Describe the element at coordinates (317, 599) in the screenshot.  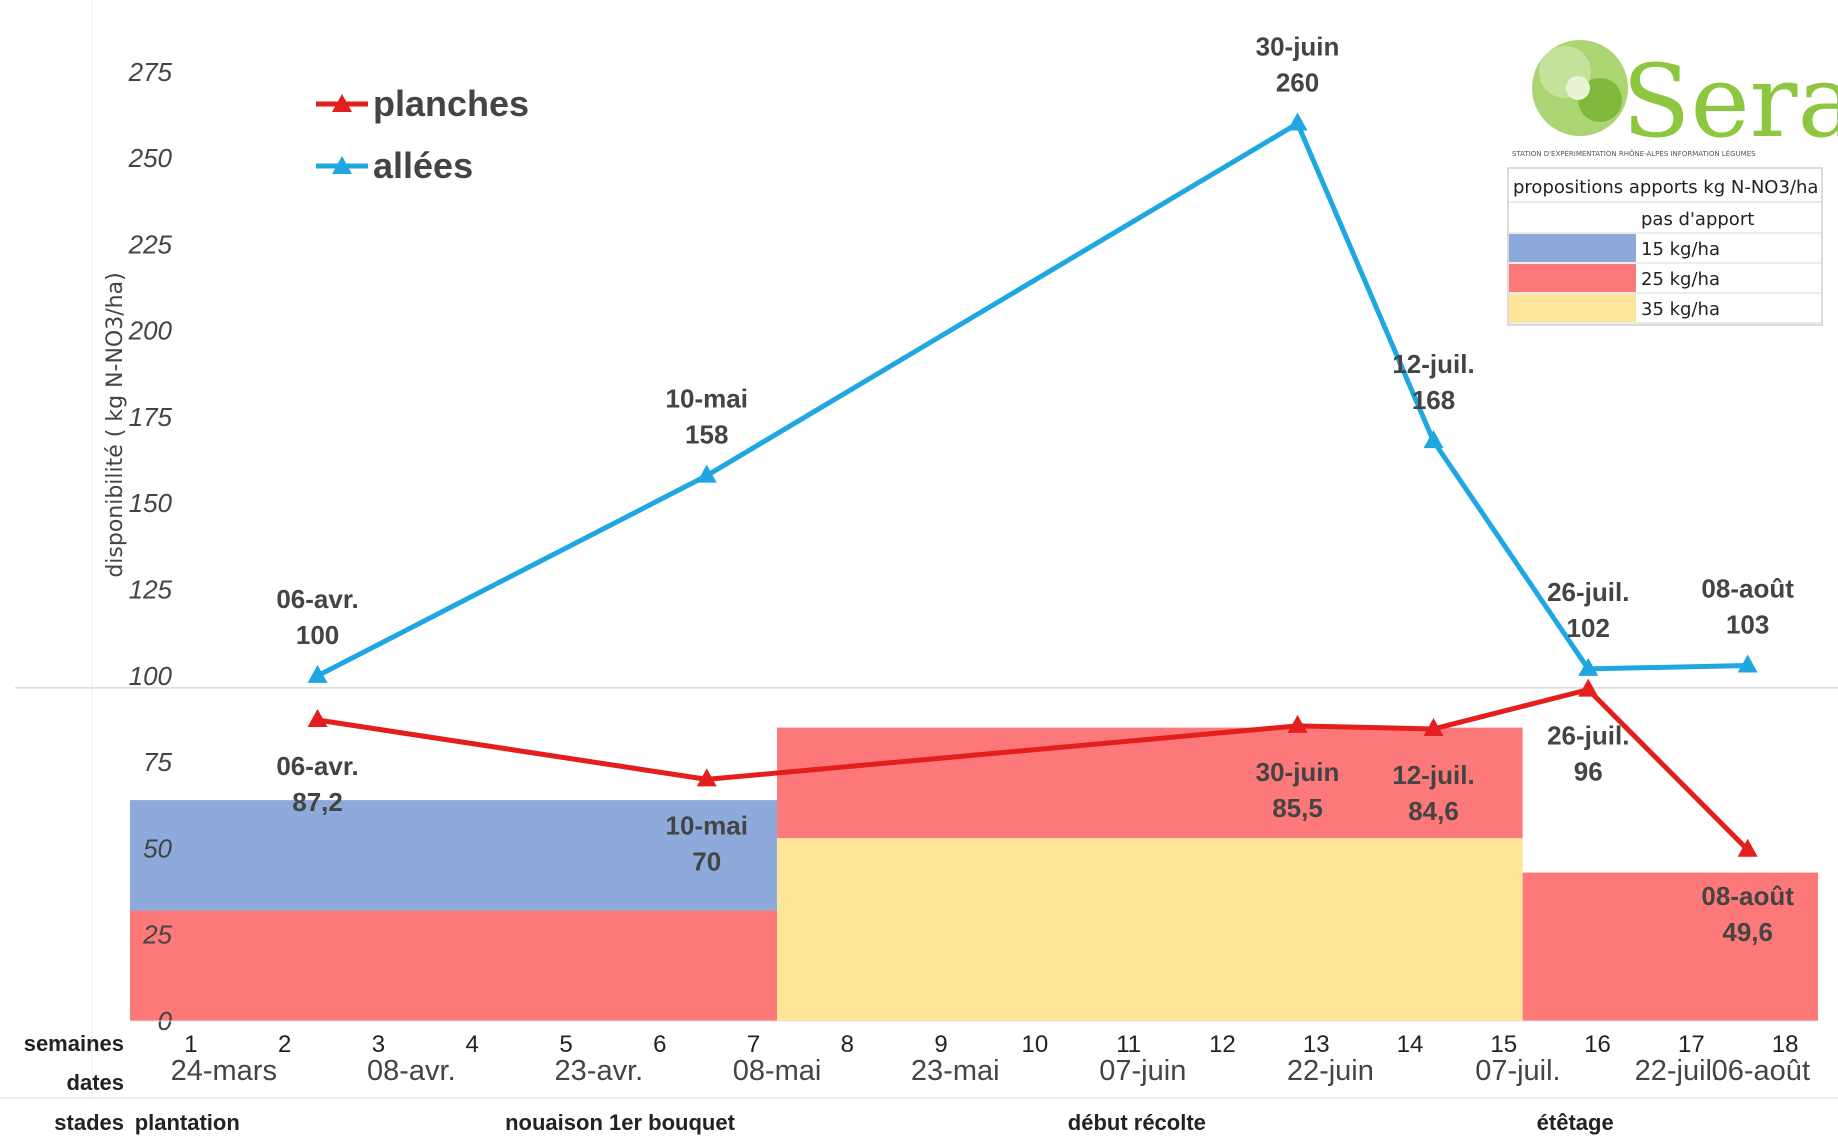
I see `series-1-date-label-0: 06-avr.` at that location.